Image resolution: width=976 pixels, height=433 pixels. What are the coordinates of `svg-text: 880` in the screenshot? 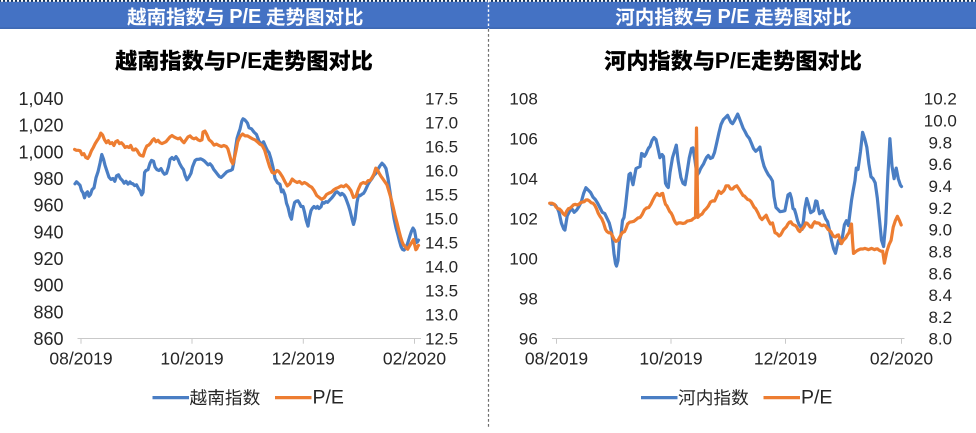 It's located at (48, 312).